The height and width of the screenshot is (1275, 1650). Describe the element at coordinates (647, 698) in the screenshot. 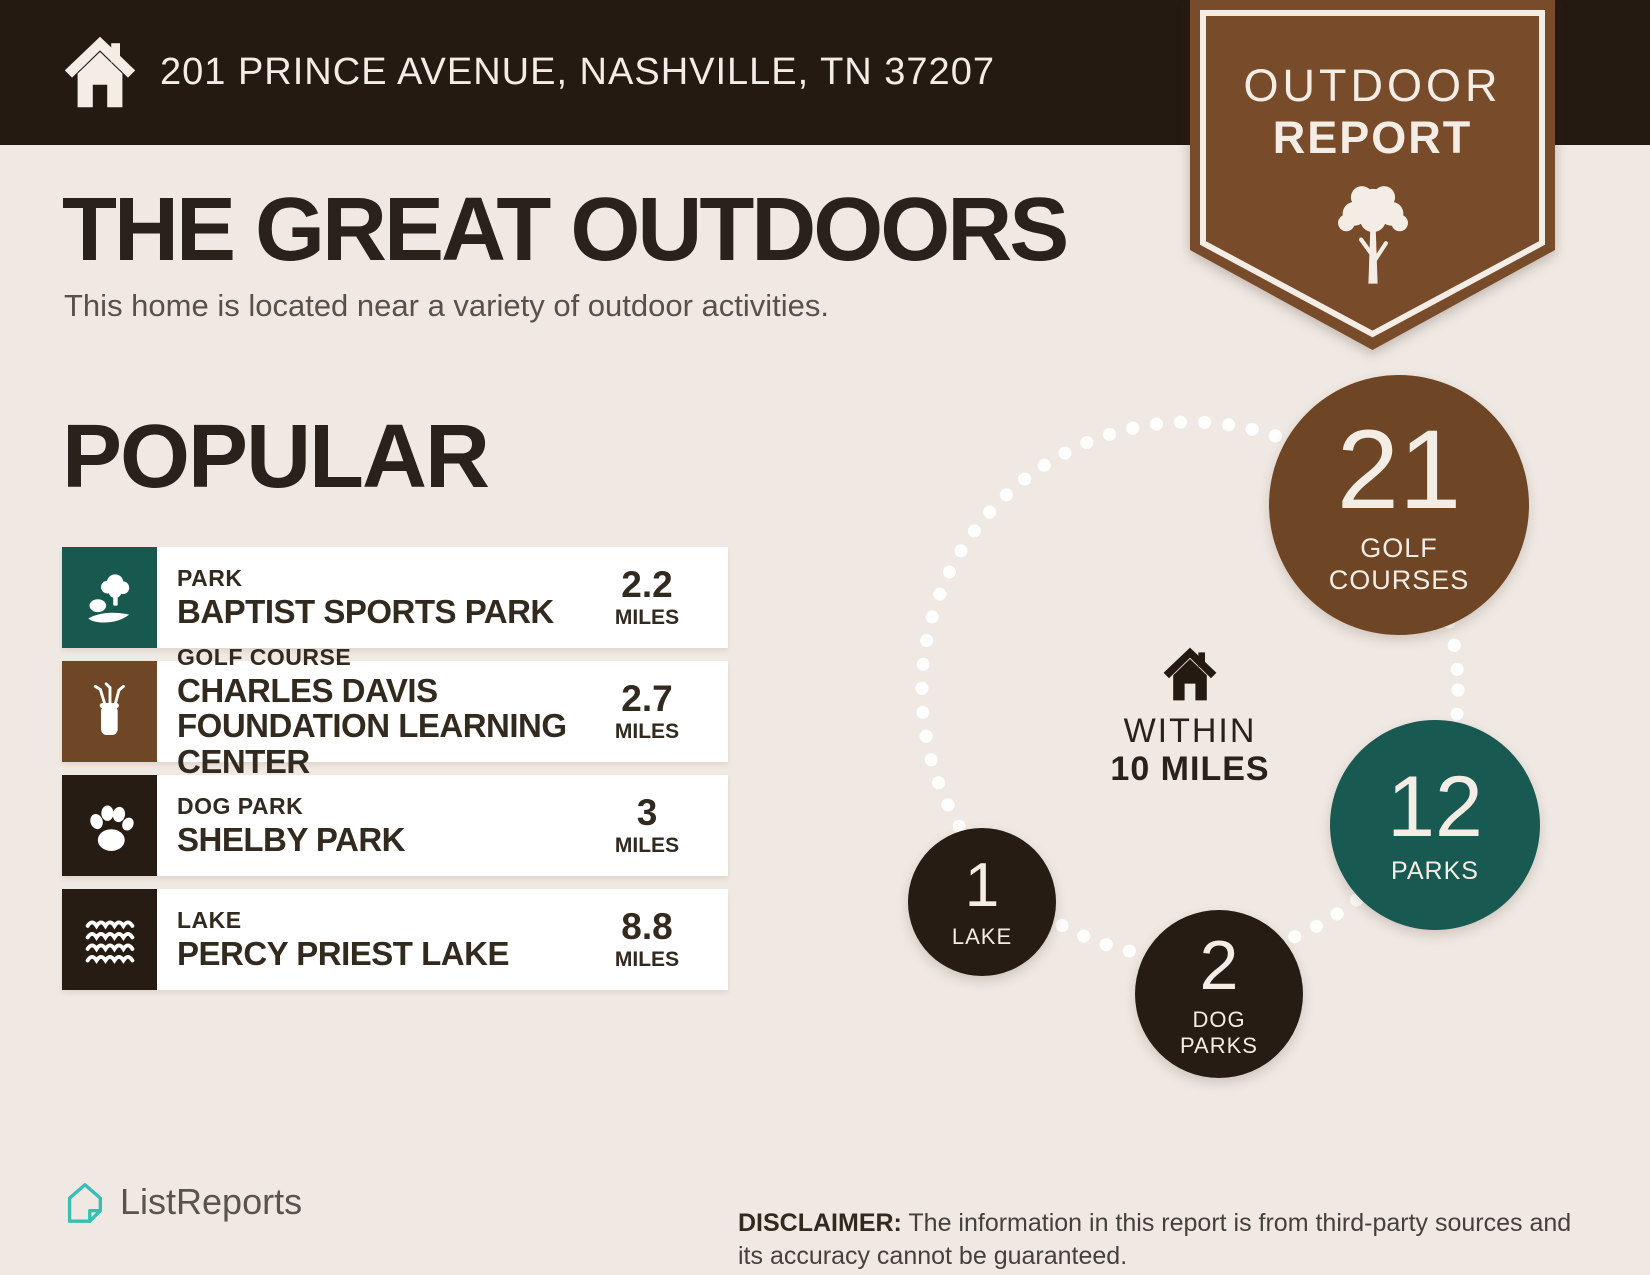

I see `distance-value: 2.7` at that location.